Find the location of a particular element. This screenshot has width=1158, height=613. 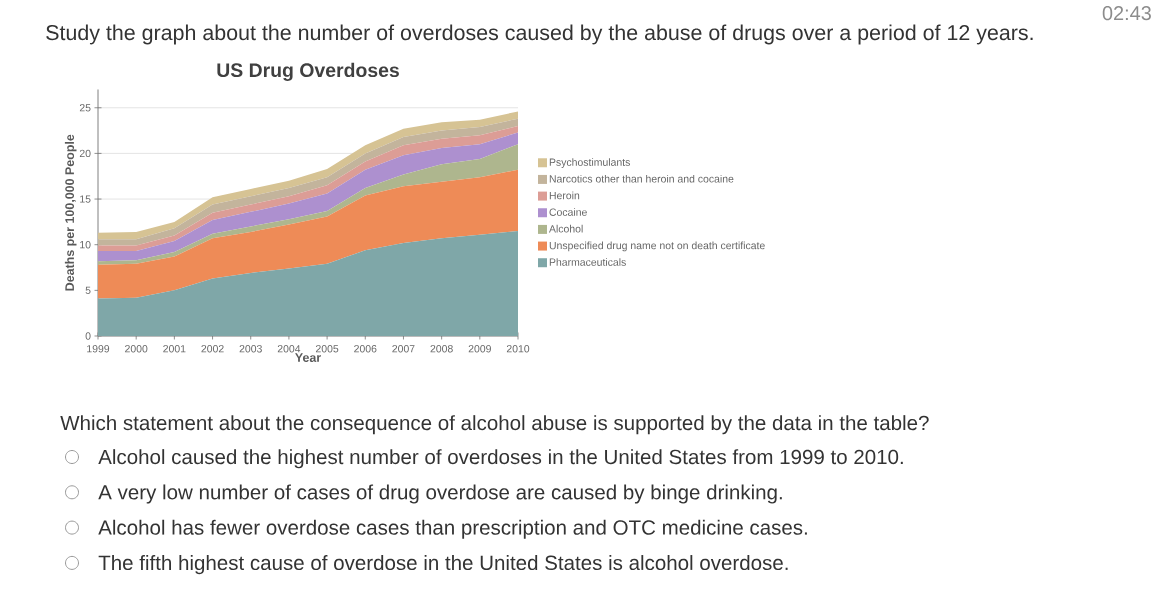

legend-label: Cocaine is located at coordinates (568, 212).